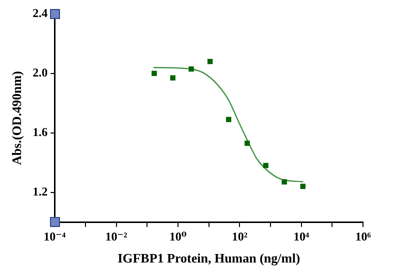 The height and width of the screenshot is (275, 399). What do you see at coordinates (178, 236) in the screenshot?
I see `x-tick-label: 10⁰` at bounding box center [178, 236].